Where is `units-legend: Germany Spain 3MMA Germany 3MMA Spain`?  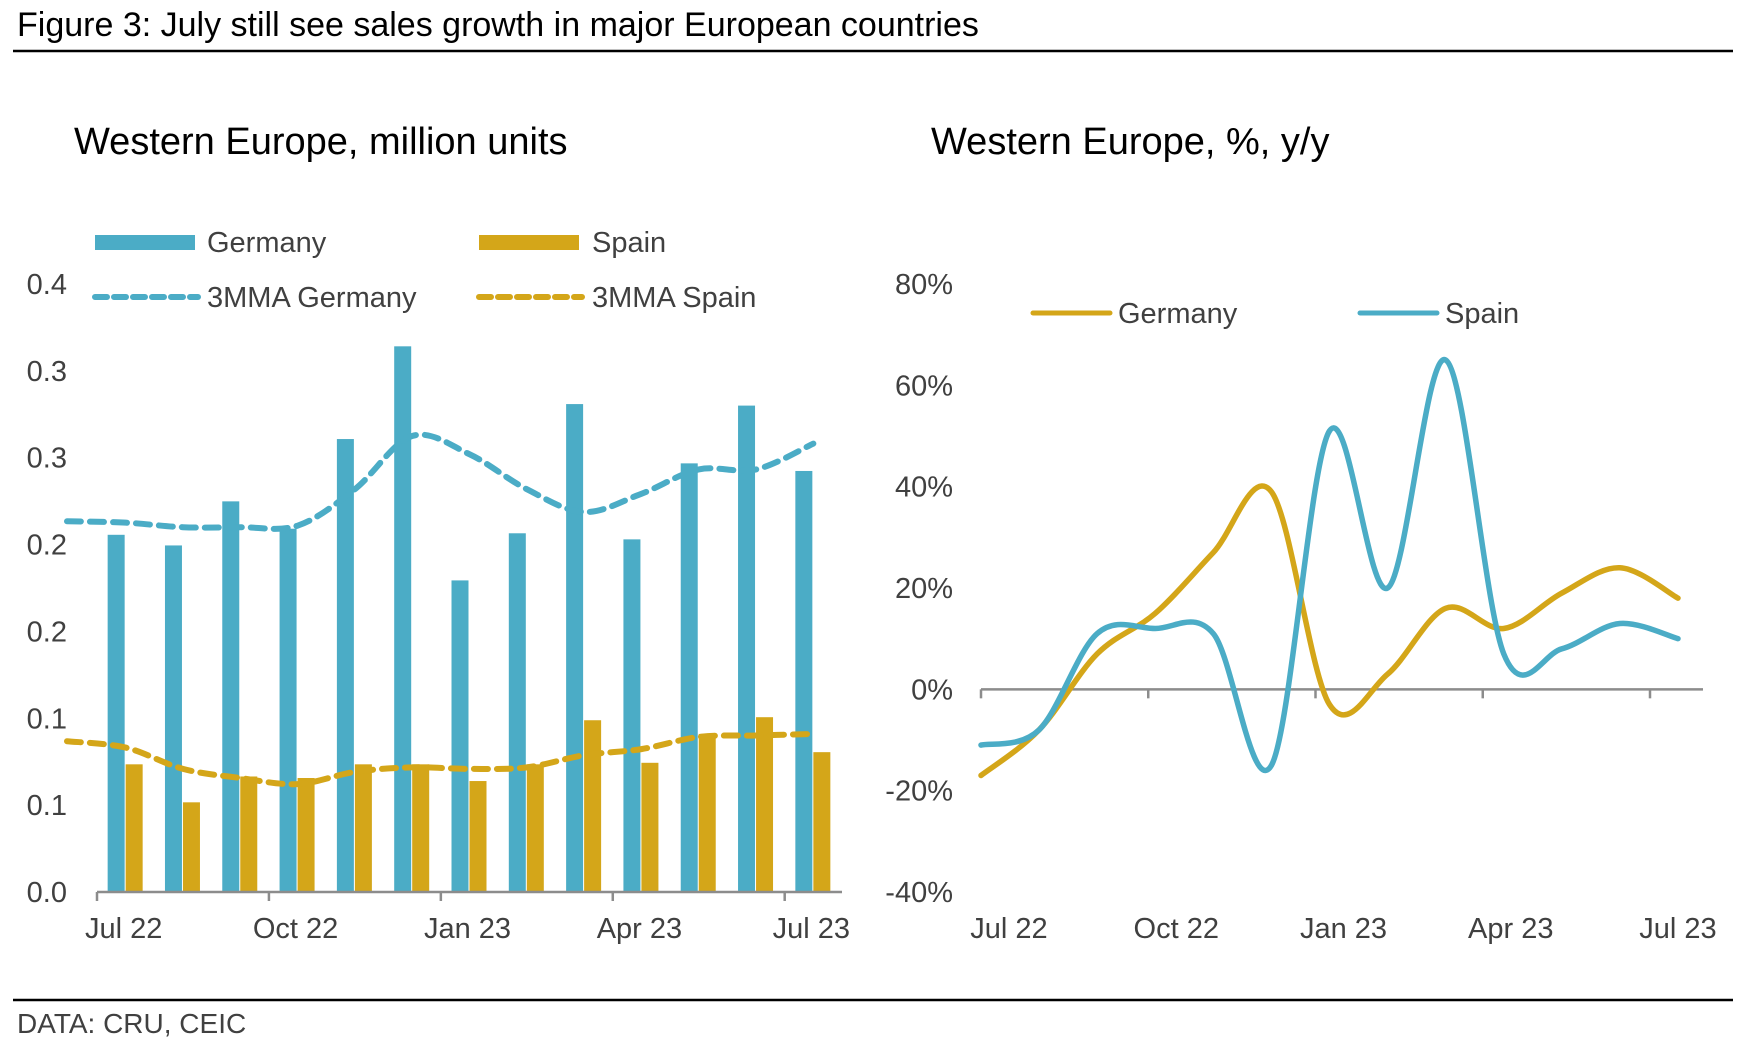
units-legend: Germany Spain 3MMA Germany 3MMA Spain is located at coordinates (424, 270).